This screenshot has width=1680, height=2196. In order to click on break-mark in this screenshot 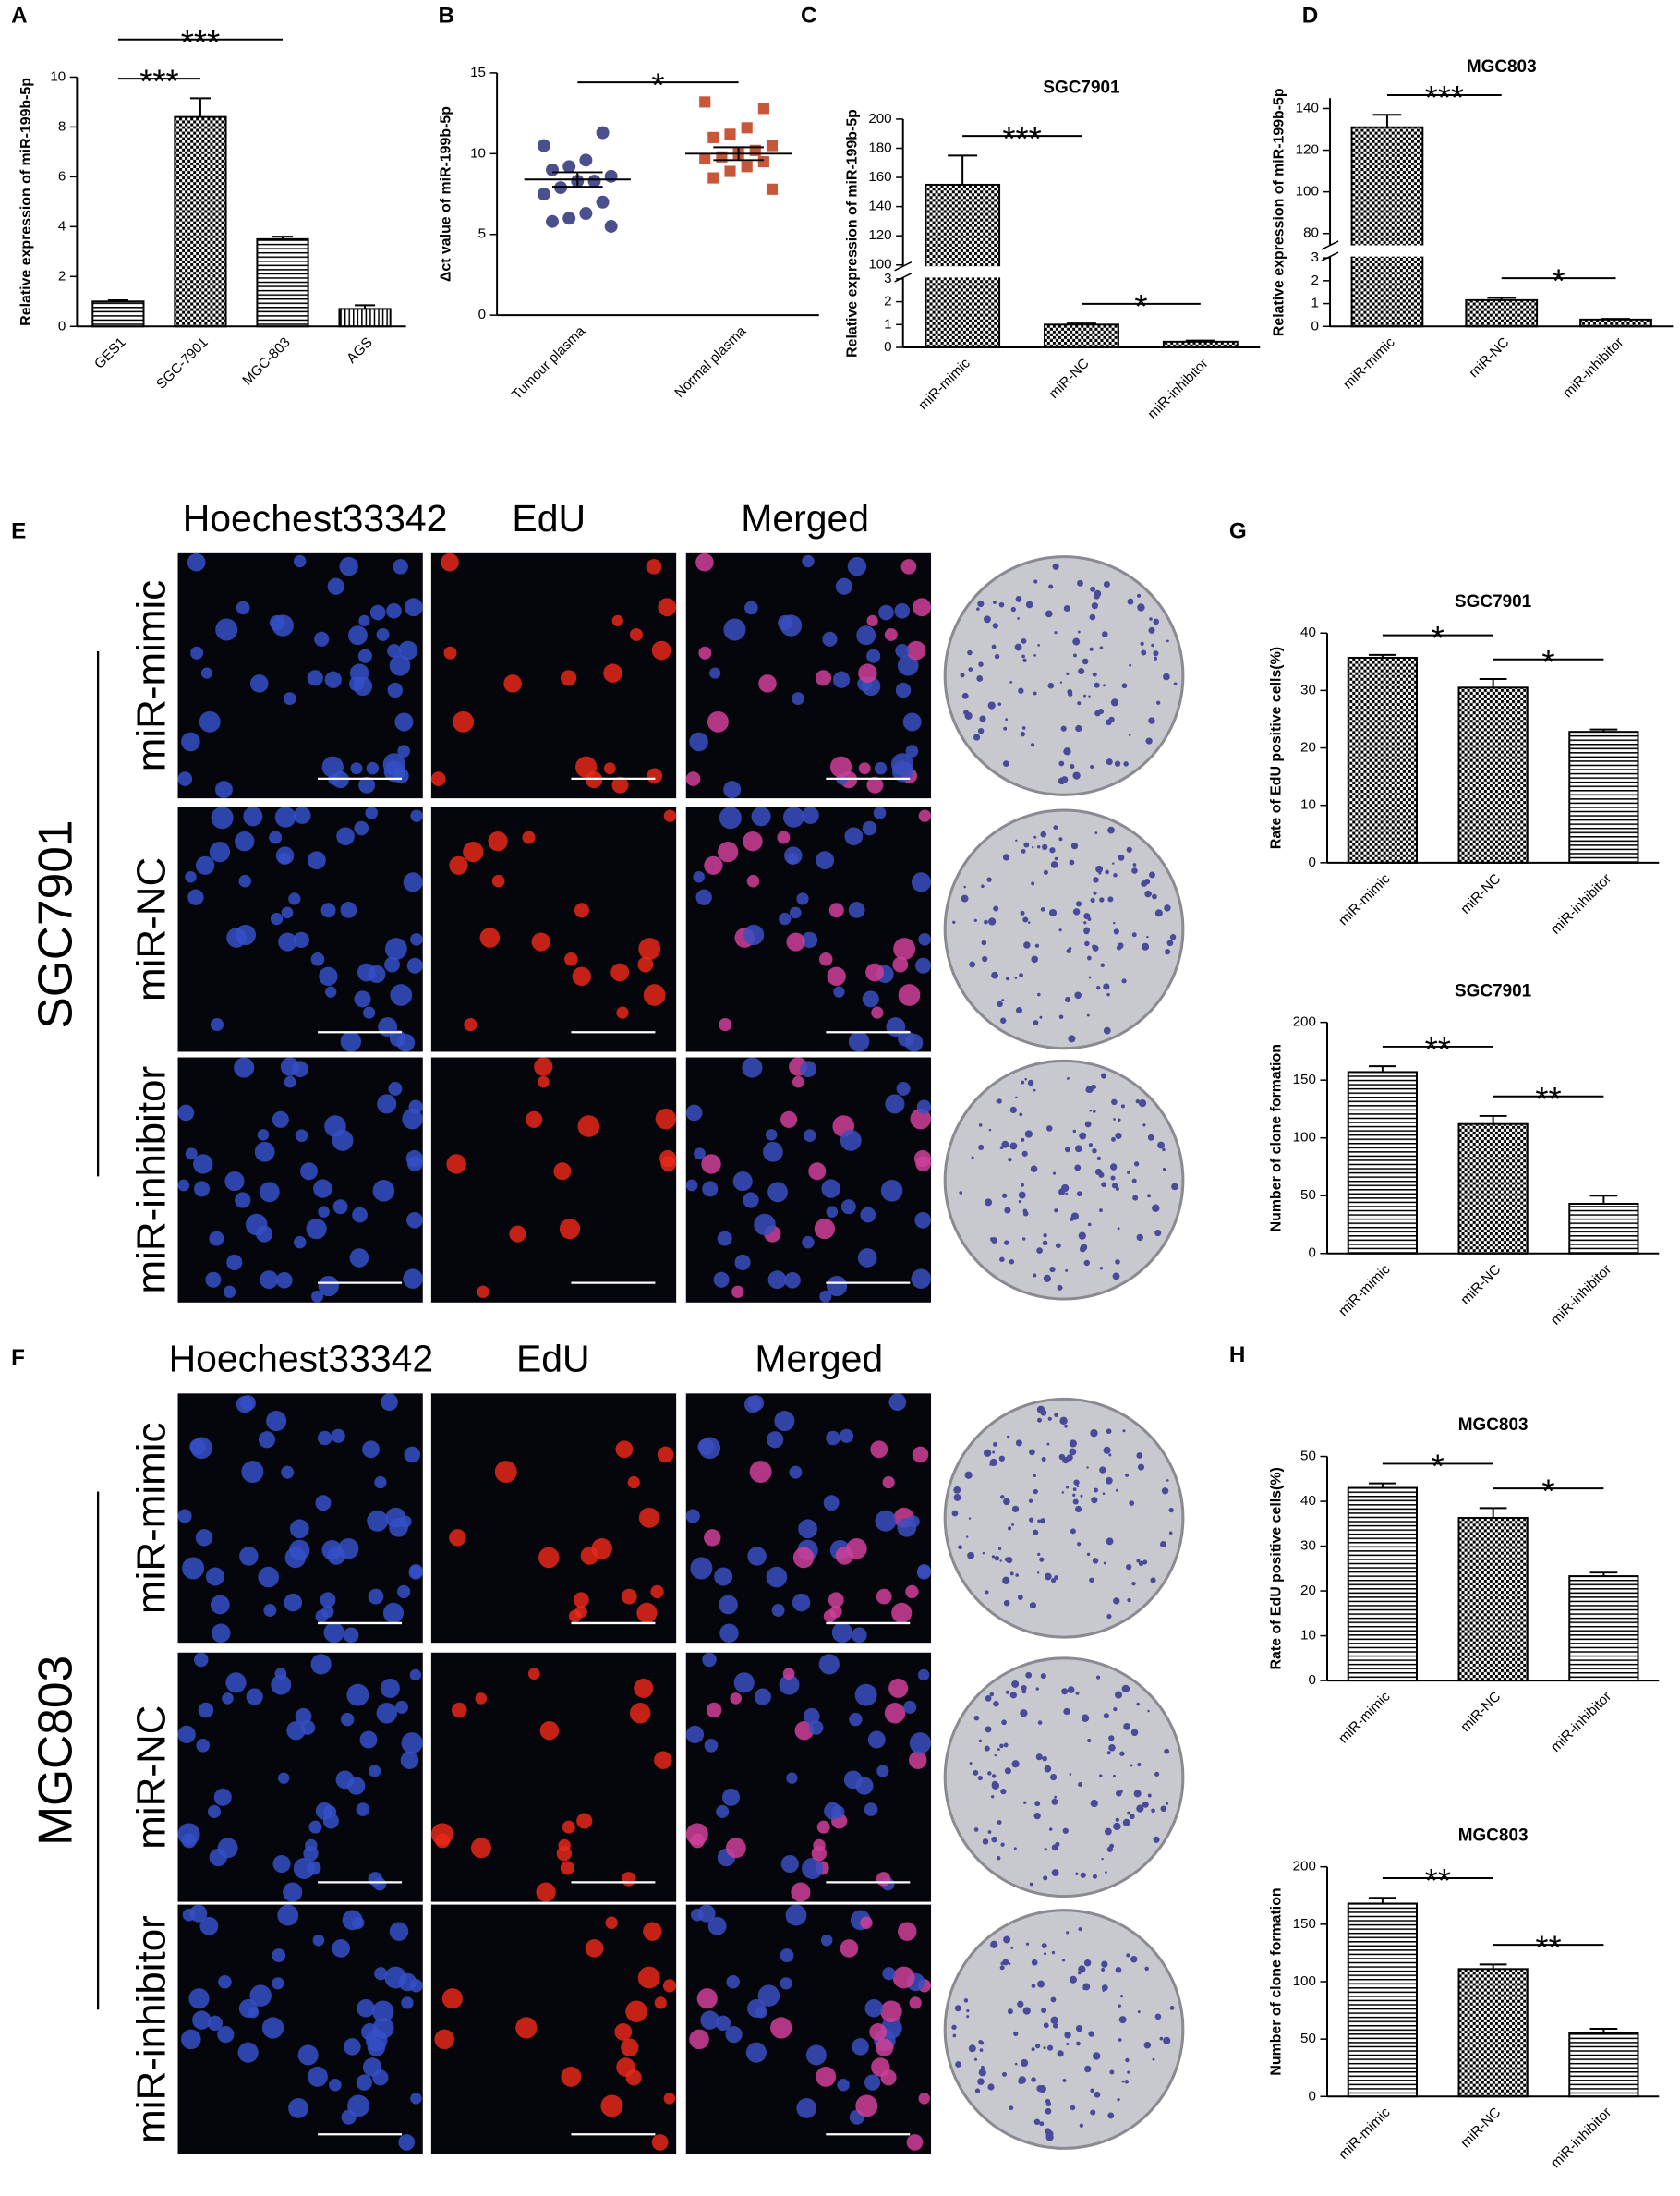, I will do `click(903, 278)`.